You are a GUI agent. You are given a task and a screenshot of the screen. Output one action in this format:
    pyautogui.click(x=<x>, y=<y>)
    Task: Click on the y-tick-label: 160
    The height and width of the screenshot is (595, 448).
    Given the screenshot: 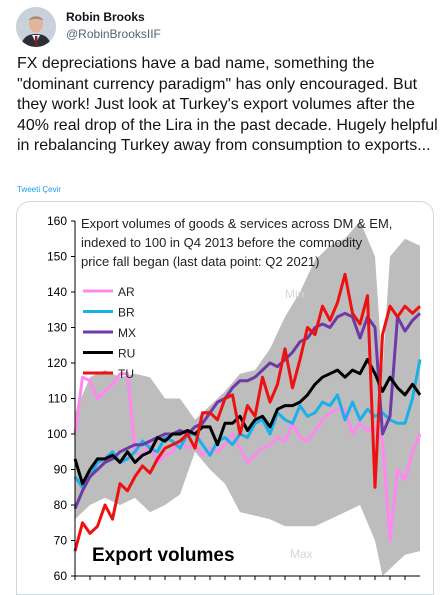 What is the action you would take?
    pyautogui.click(x=57, y=221)
    